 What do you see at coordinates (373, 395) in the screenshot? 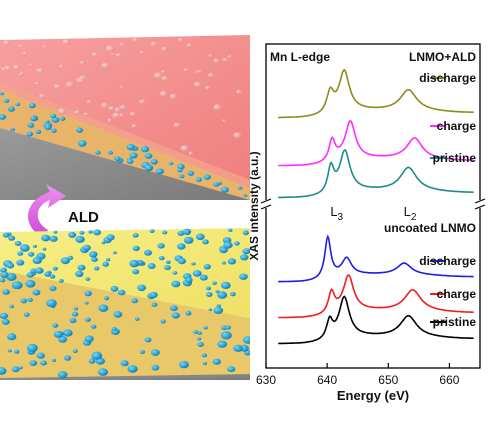
I see `x-axis-label: Energy (eV)` at bounding box center [373, 395].